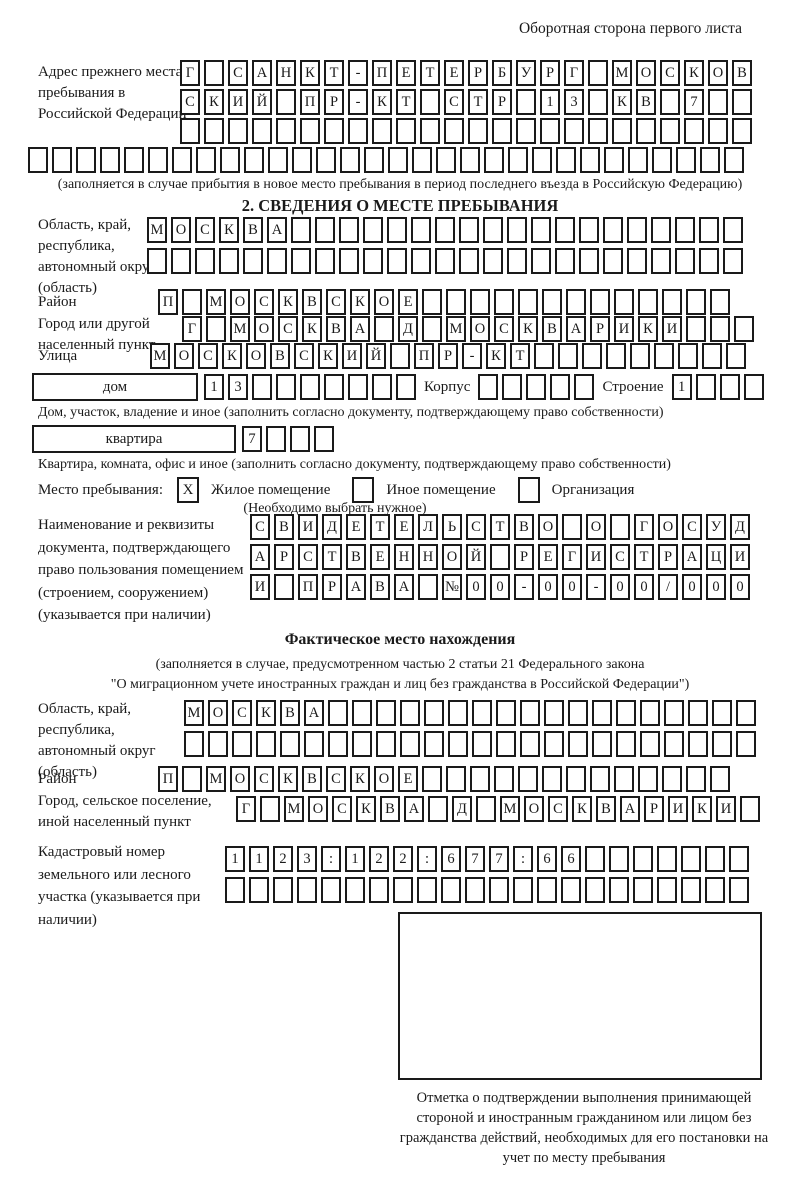 The height and width of the screenshot is (1180, 800). Describe the element at coordinates (400, 639) in the screenshot. I see `fact-heading: Фактическое место нахождения` at that location.